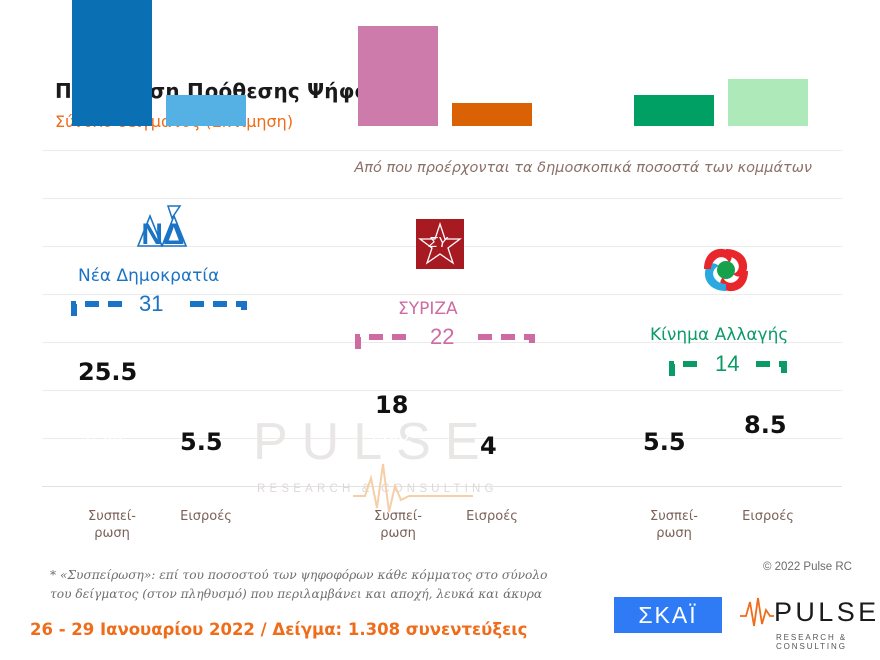  I want to click on party-name-nd: Νέα Δημοκρατία, so click(149, 276).